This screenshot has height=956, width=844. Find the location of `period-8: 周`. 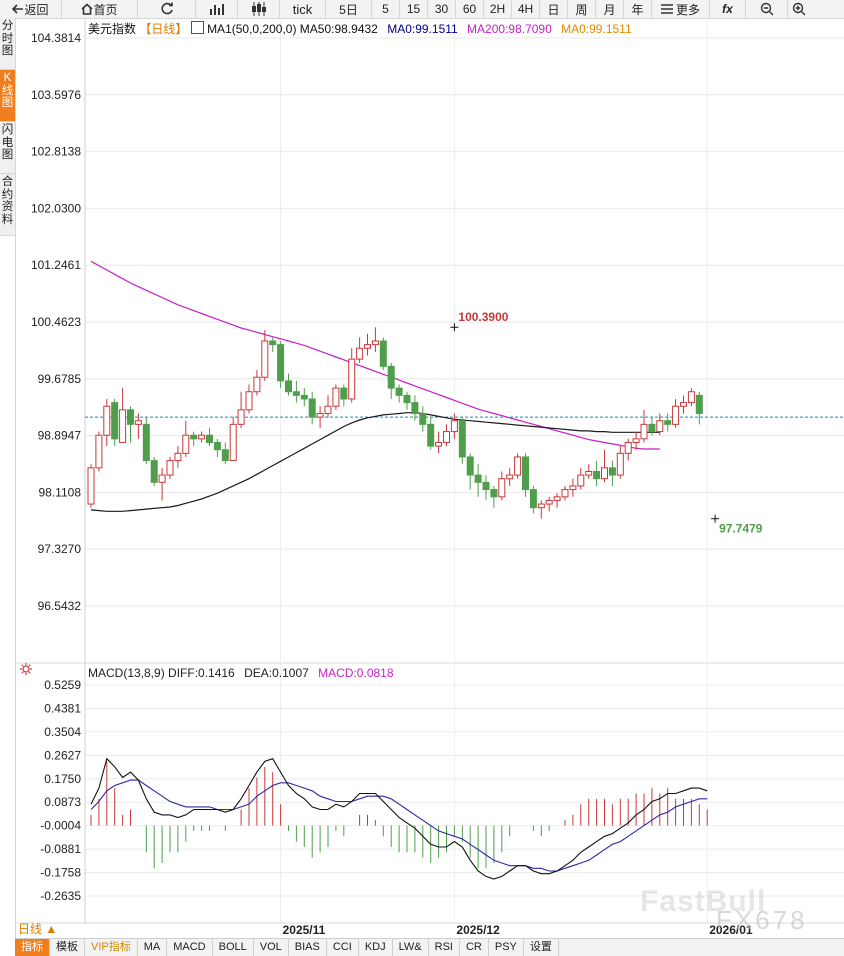

period-8: 周 is located at coordinates (582, 9).